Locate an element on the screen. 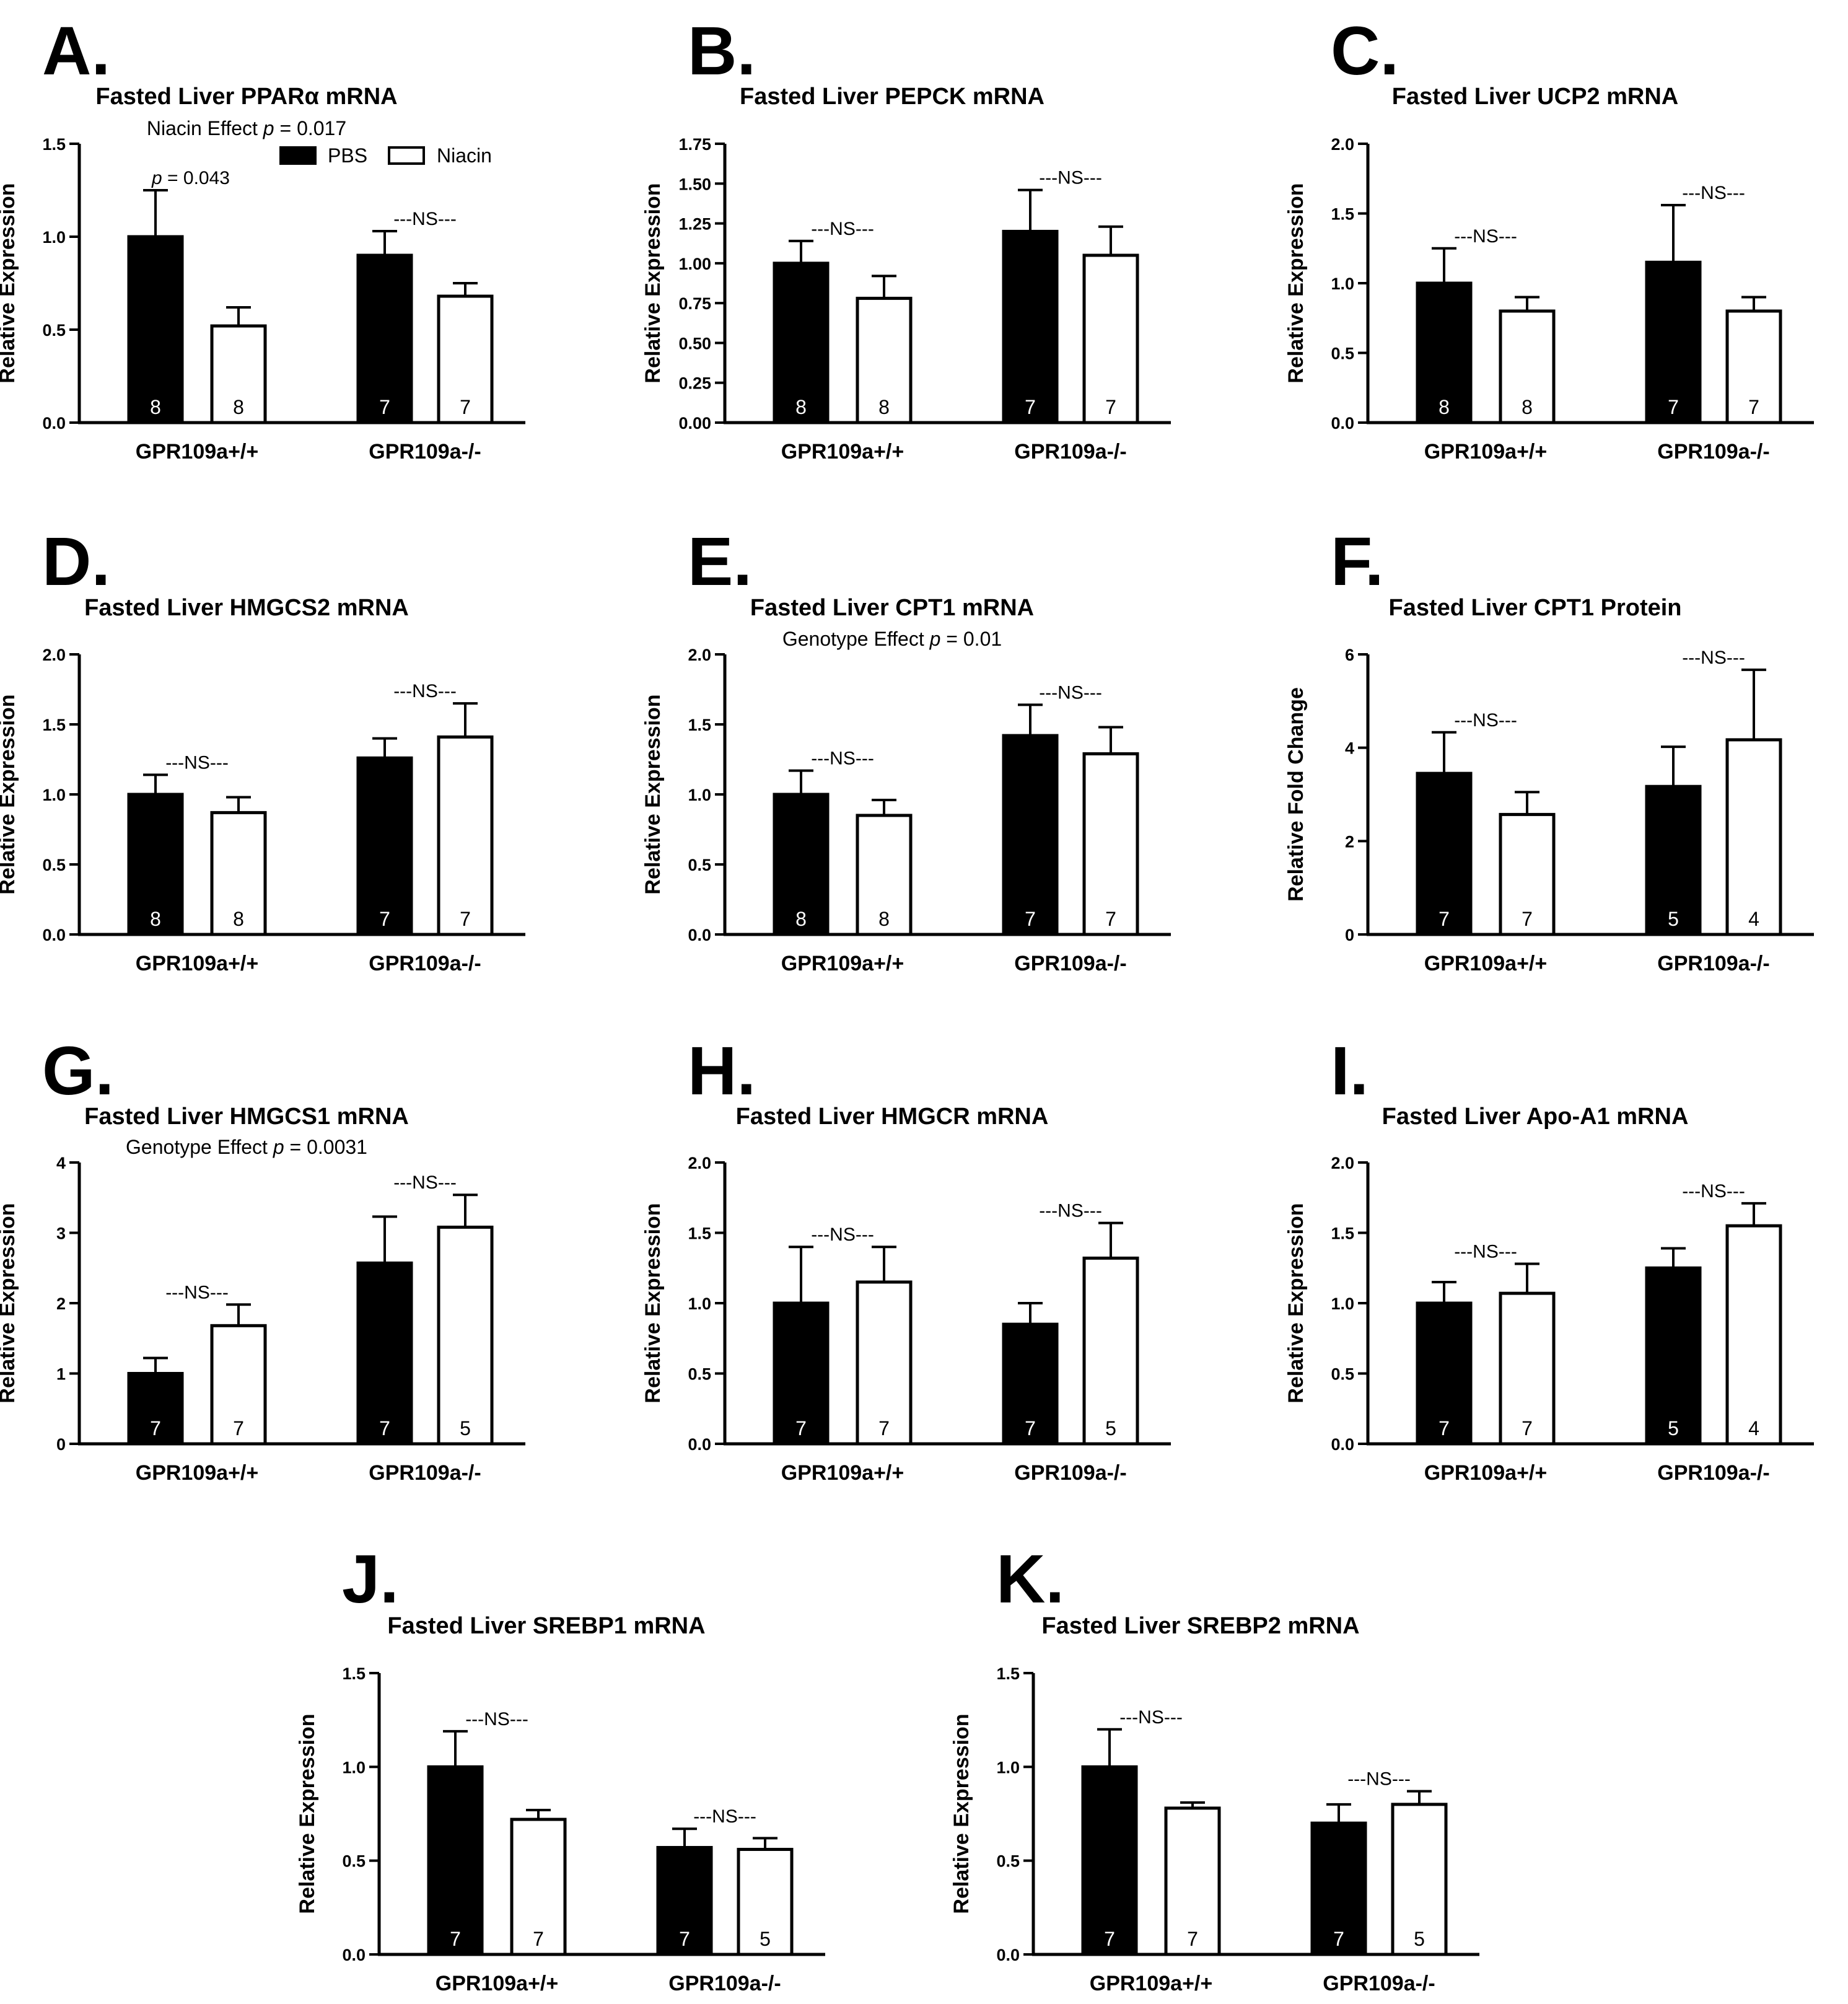  chart-subtitle: Genotype Effect p = 0.0031 is located at coordinates (247, 1147).